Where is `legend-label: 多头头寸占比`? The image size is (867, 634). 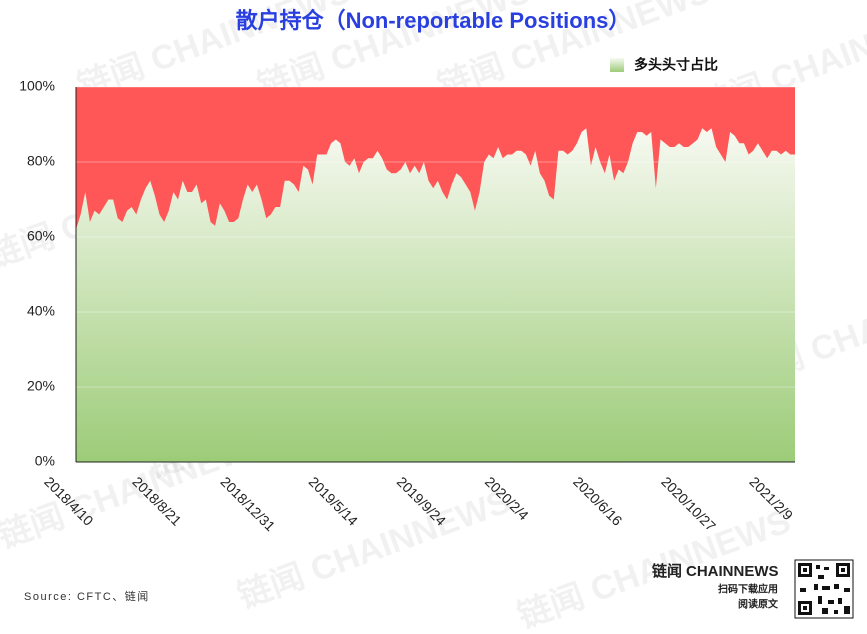
legend-label: 多头头寸占比 is located at coordinates (676, 65).